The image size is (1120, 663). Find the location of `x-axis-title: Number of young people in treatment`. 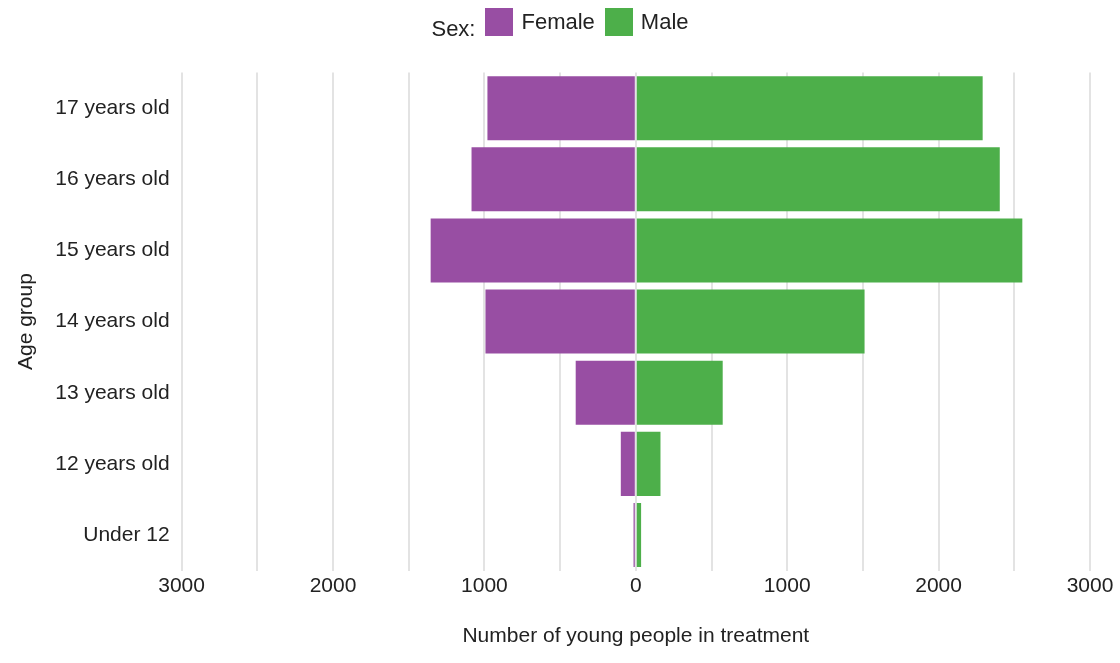

x-axis-title: Number of young people in treatment is located at coordinates (636, 635).